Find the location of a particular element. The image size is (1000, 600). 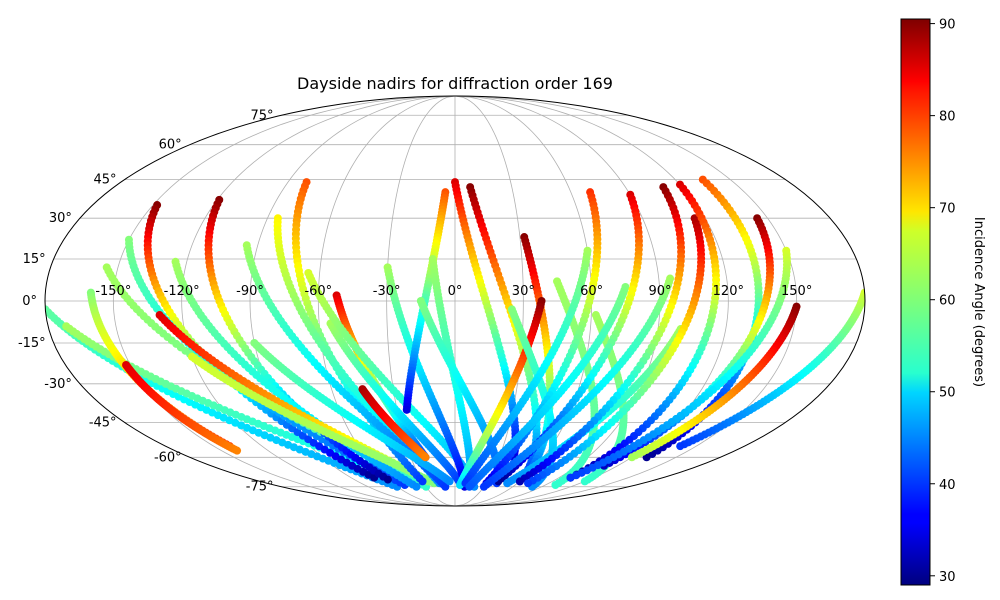

lat-tick-label: 0° is located at coordinates (29, 301).